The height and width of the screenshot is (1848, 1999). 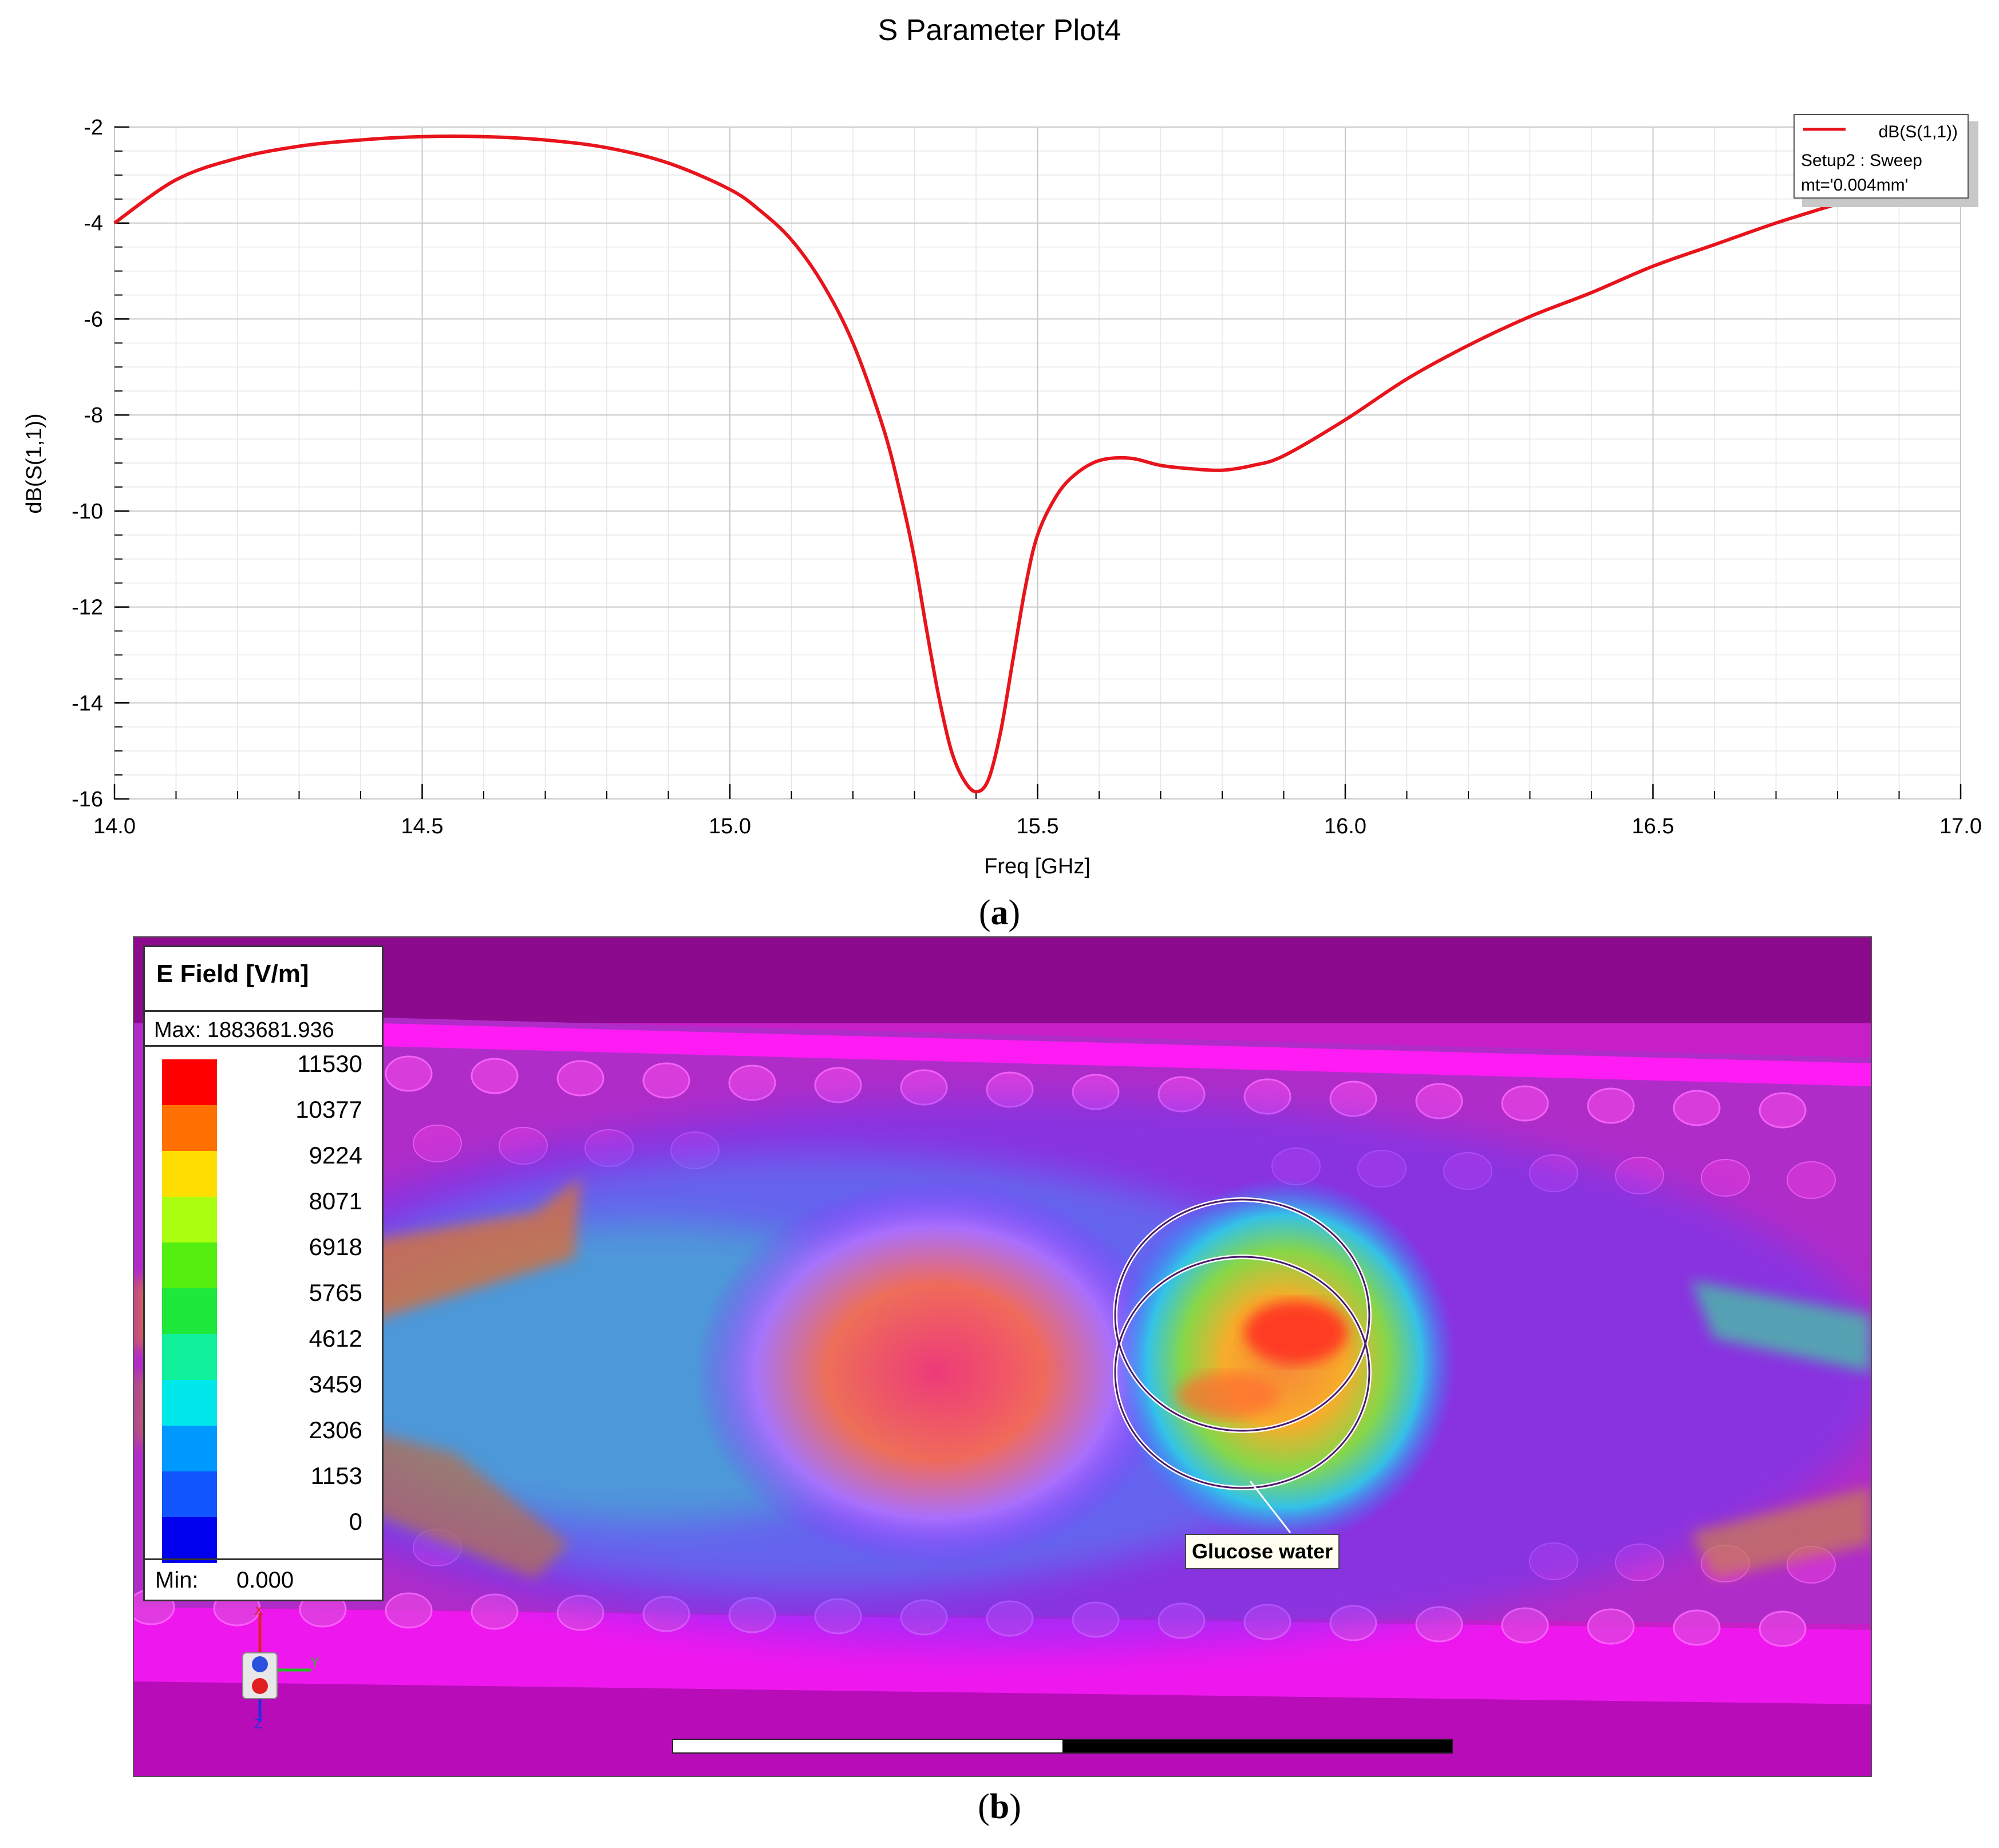 I want to click on scale-value-label: 0, so click(x=355, y=1521).